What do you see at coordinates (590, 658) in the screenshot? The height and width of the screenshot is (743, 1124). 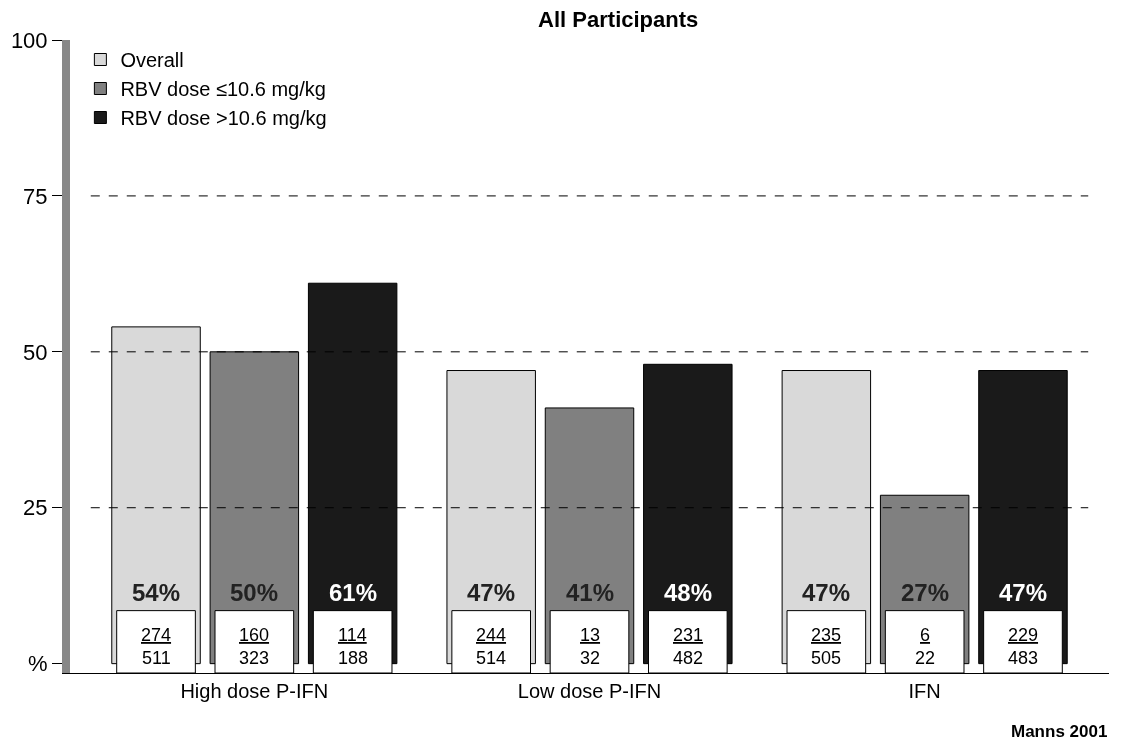 I see `annotation: 32` at bounding box center [590, 658].